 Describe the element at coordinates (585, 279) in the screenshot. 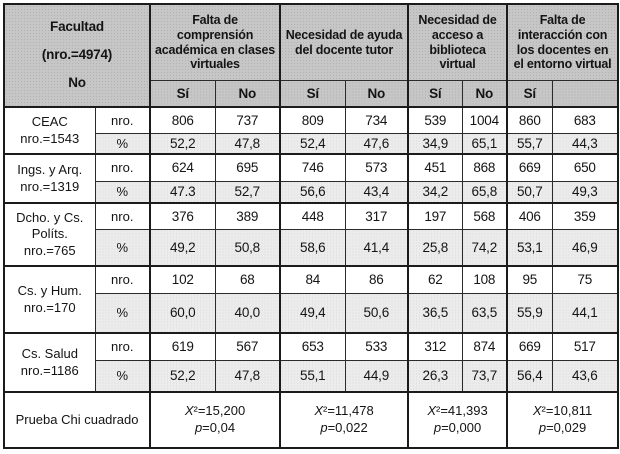

I see `count-value-cell: 75` at that location.